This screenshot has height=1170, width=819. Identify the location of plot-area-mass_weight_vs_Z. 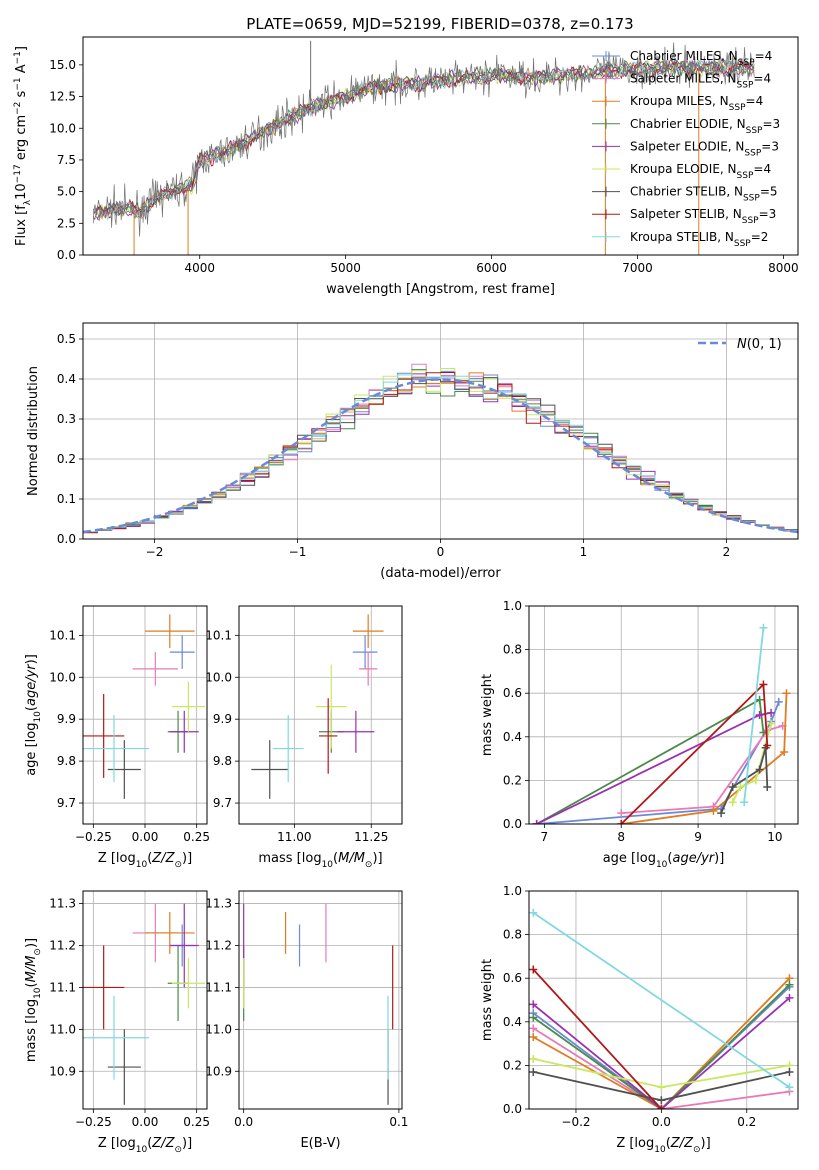
(663, 1000).